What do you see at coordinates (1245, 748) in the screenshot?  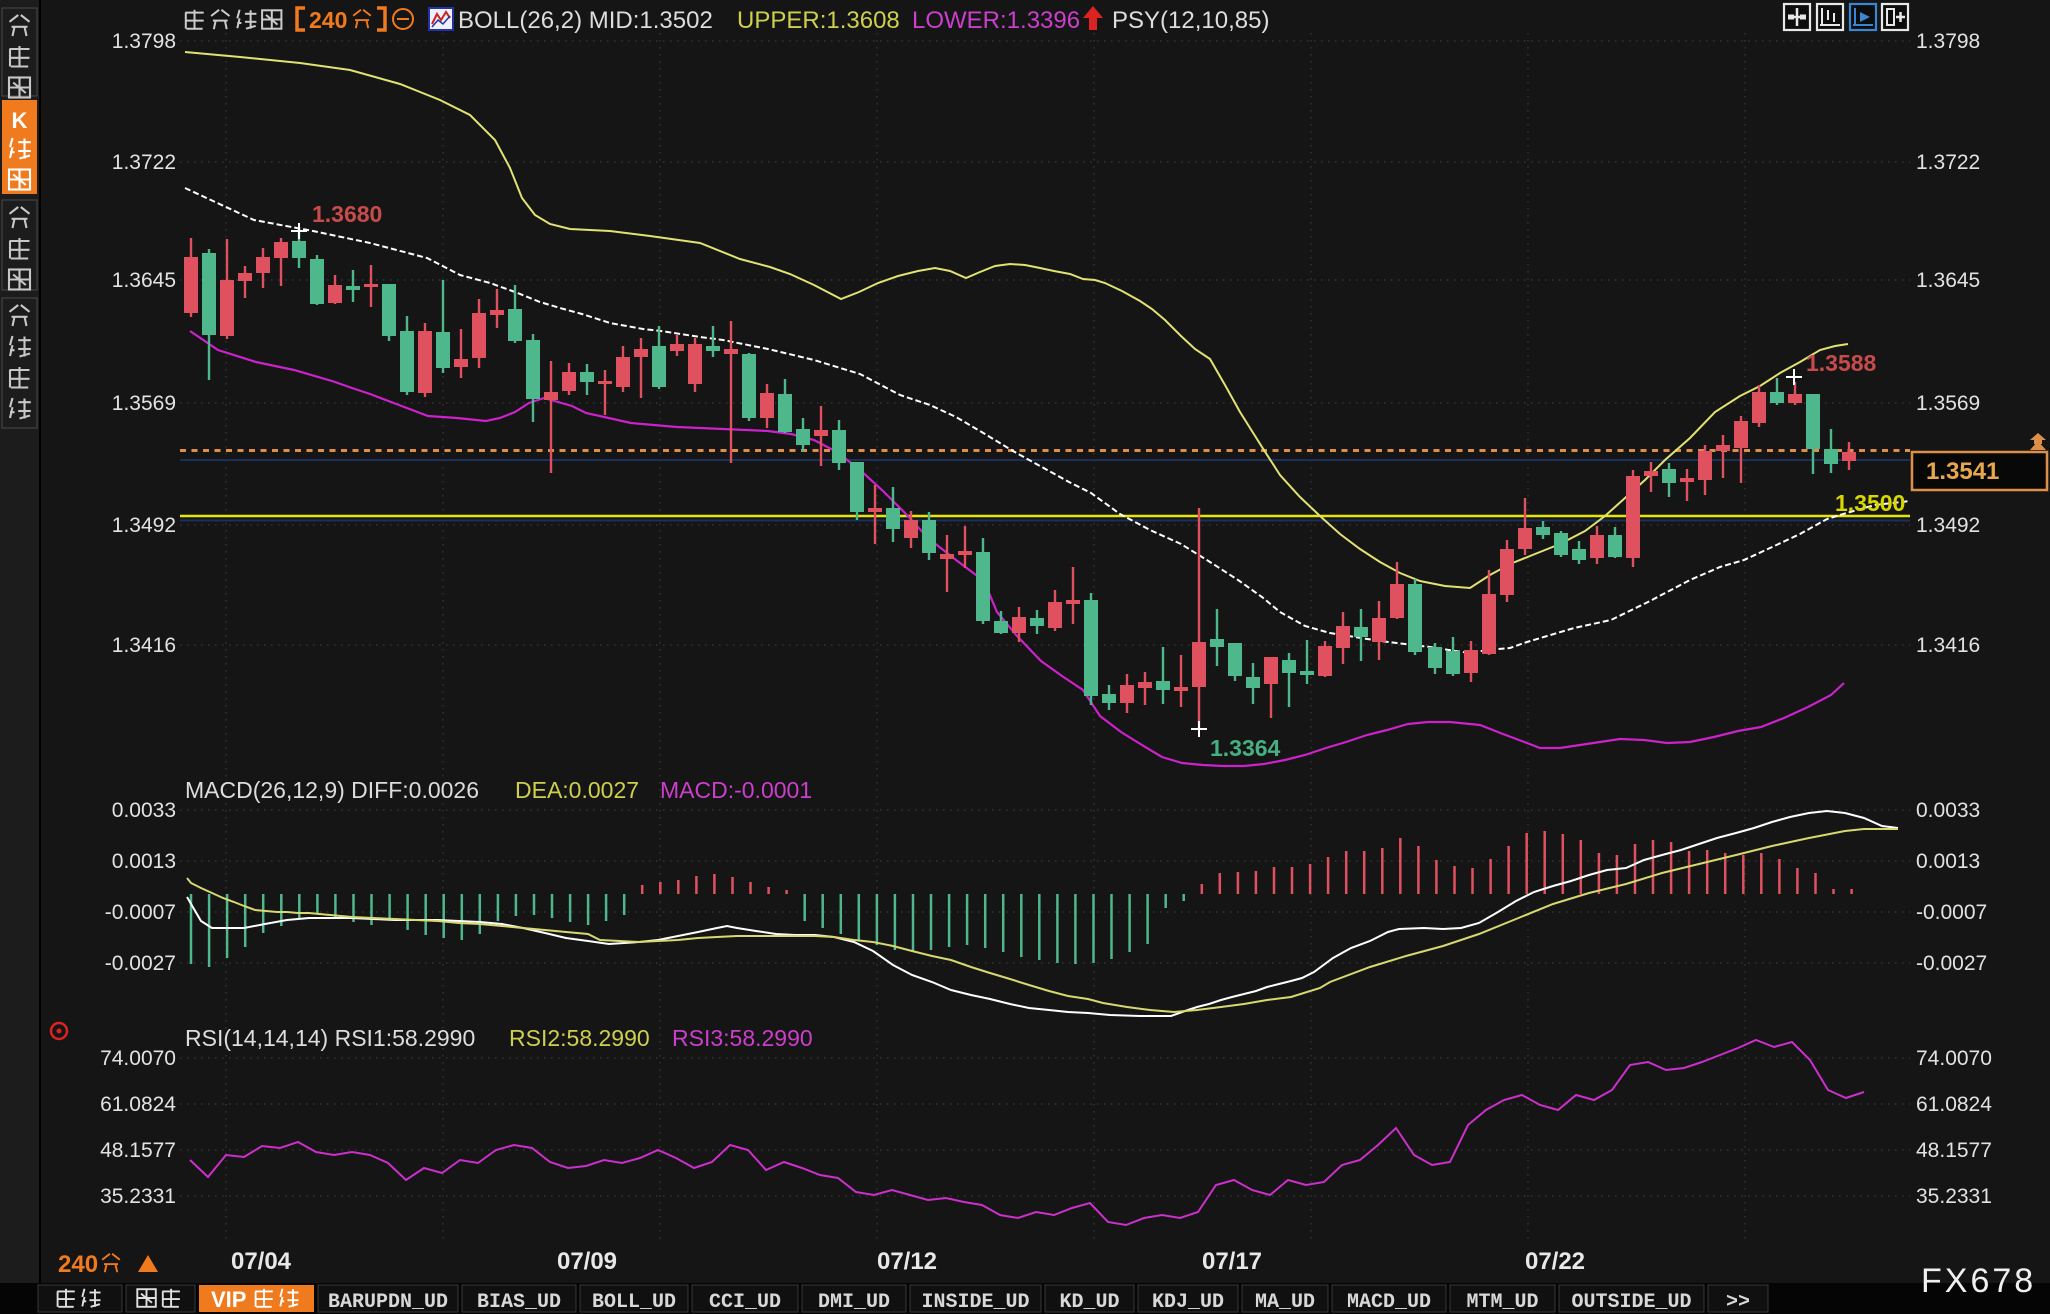 I see `svg-text: 1.3364` at bounding box center [1245, 748].